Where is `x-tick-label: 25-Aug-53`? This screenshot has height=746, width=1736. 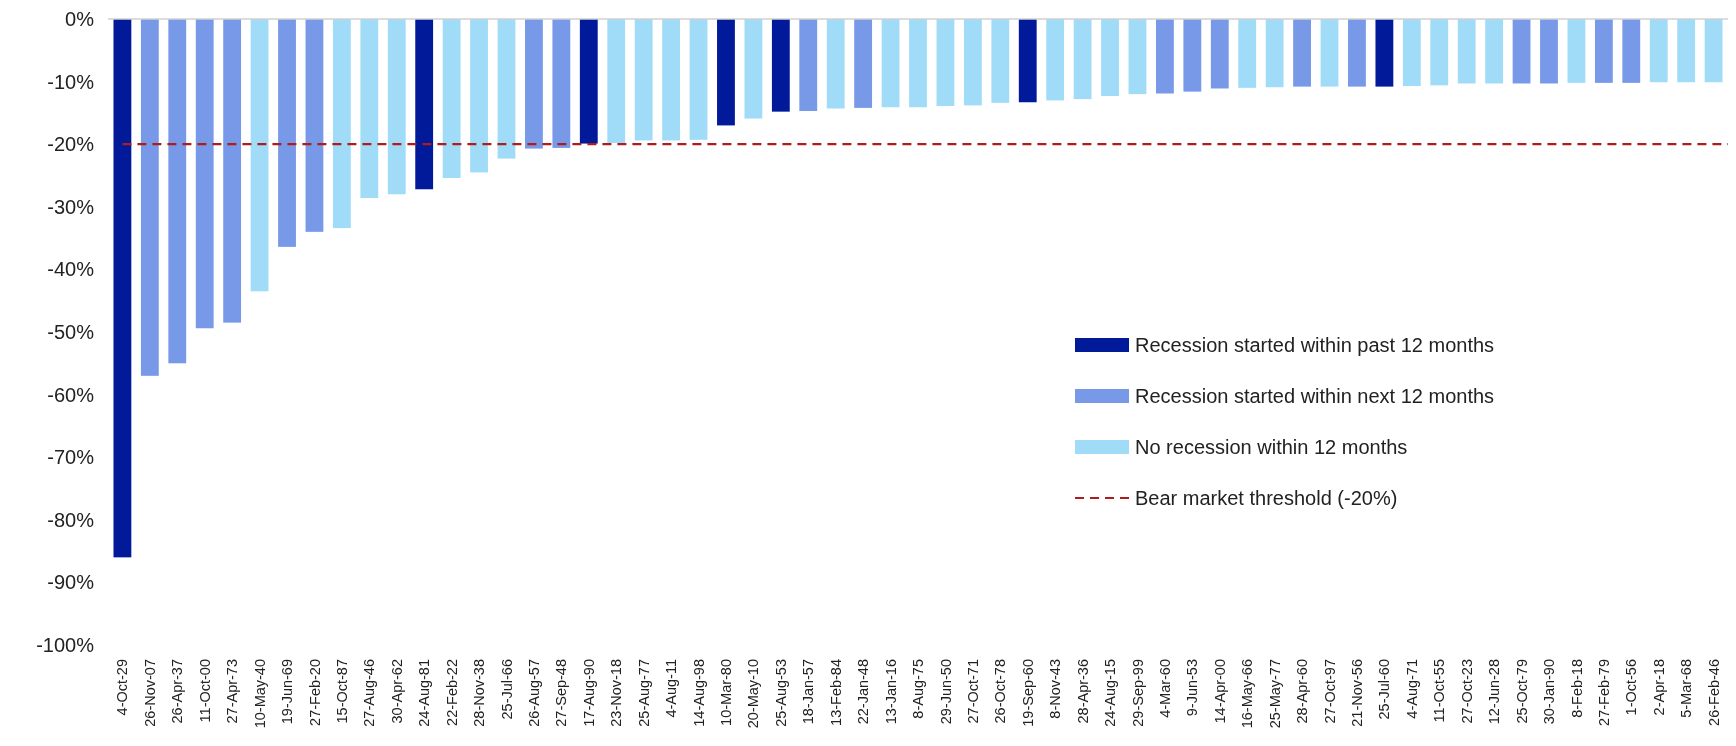
x-tick-label: 25-Aug-53 is located at coordinates (780, 693).